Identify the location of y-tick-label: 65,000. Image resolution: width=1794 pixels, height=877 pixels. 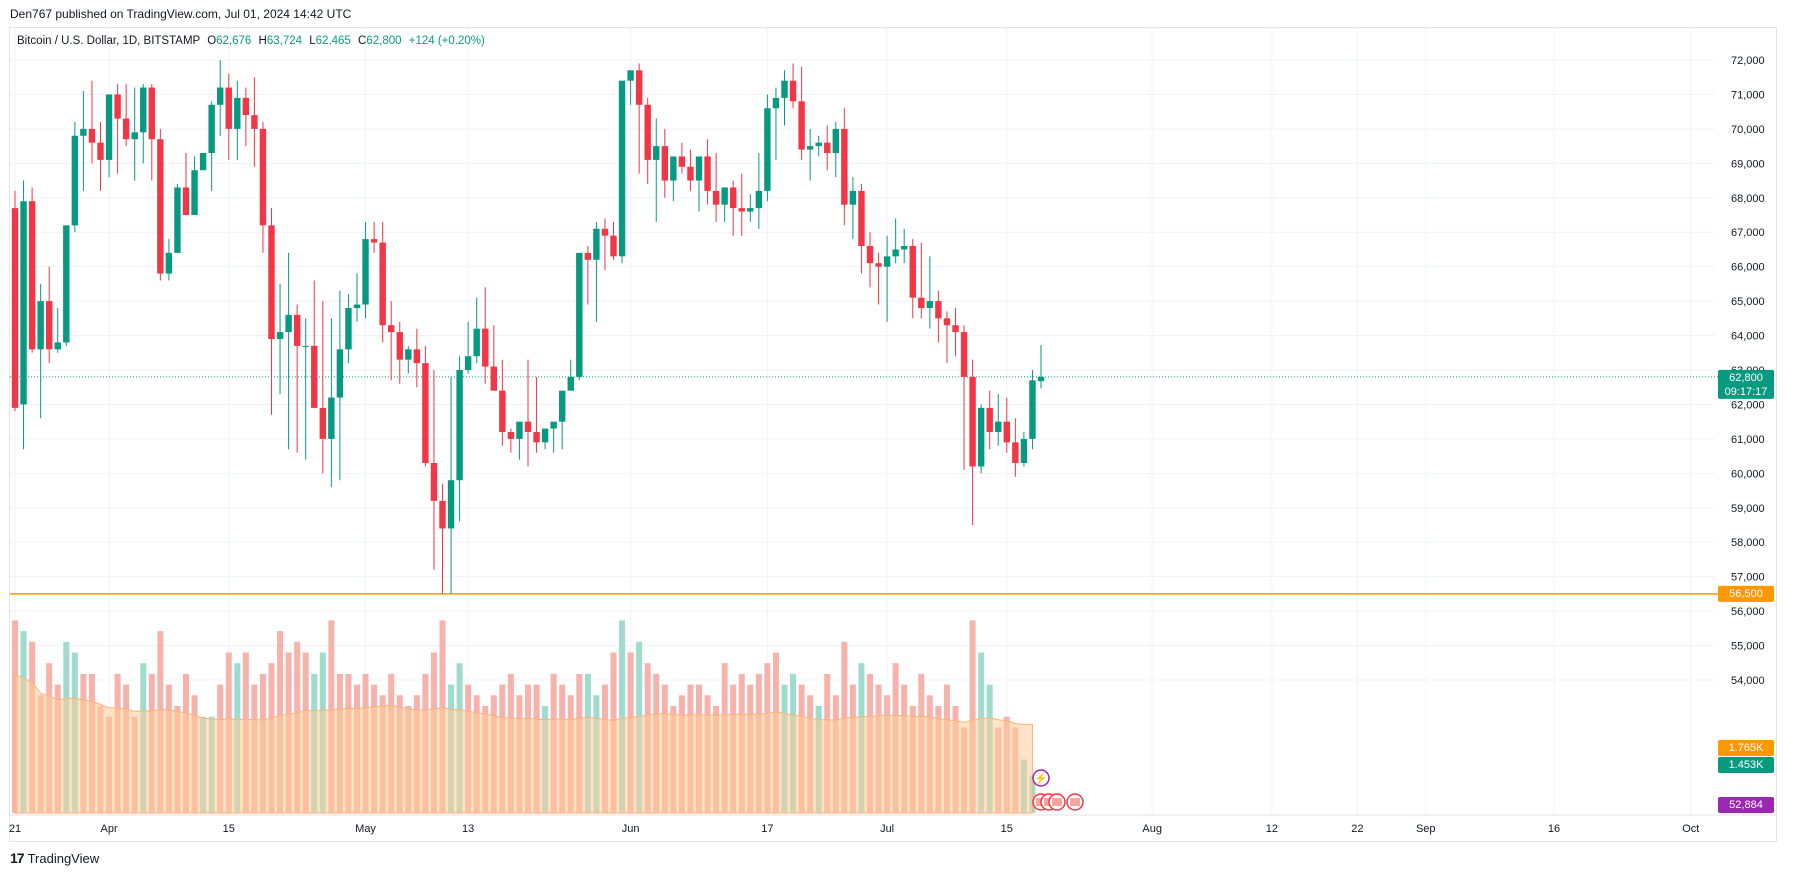
(1748, 302).